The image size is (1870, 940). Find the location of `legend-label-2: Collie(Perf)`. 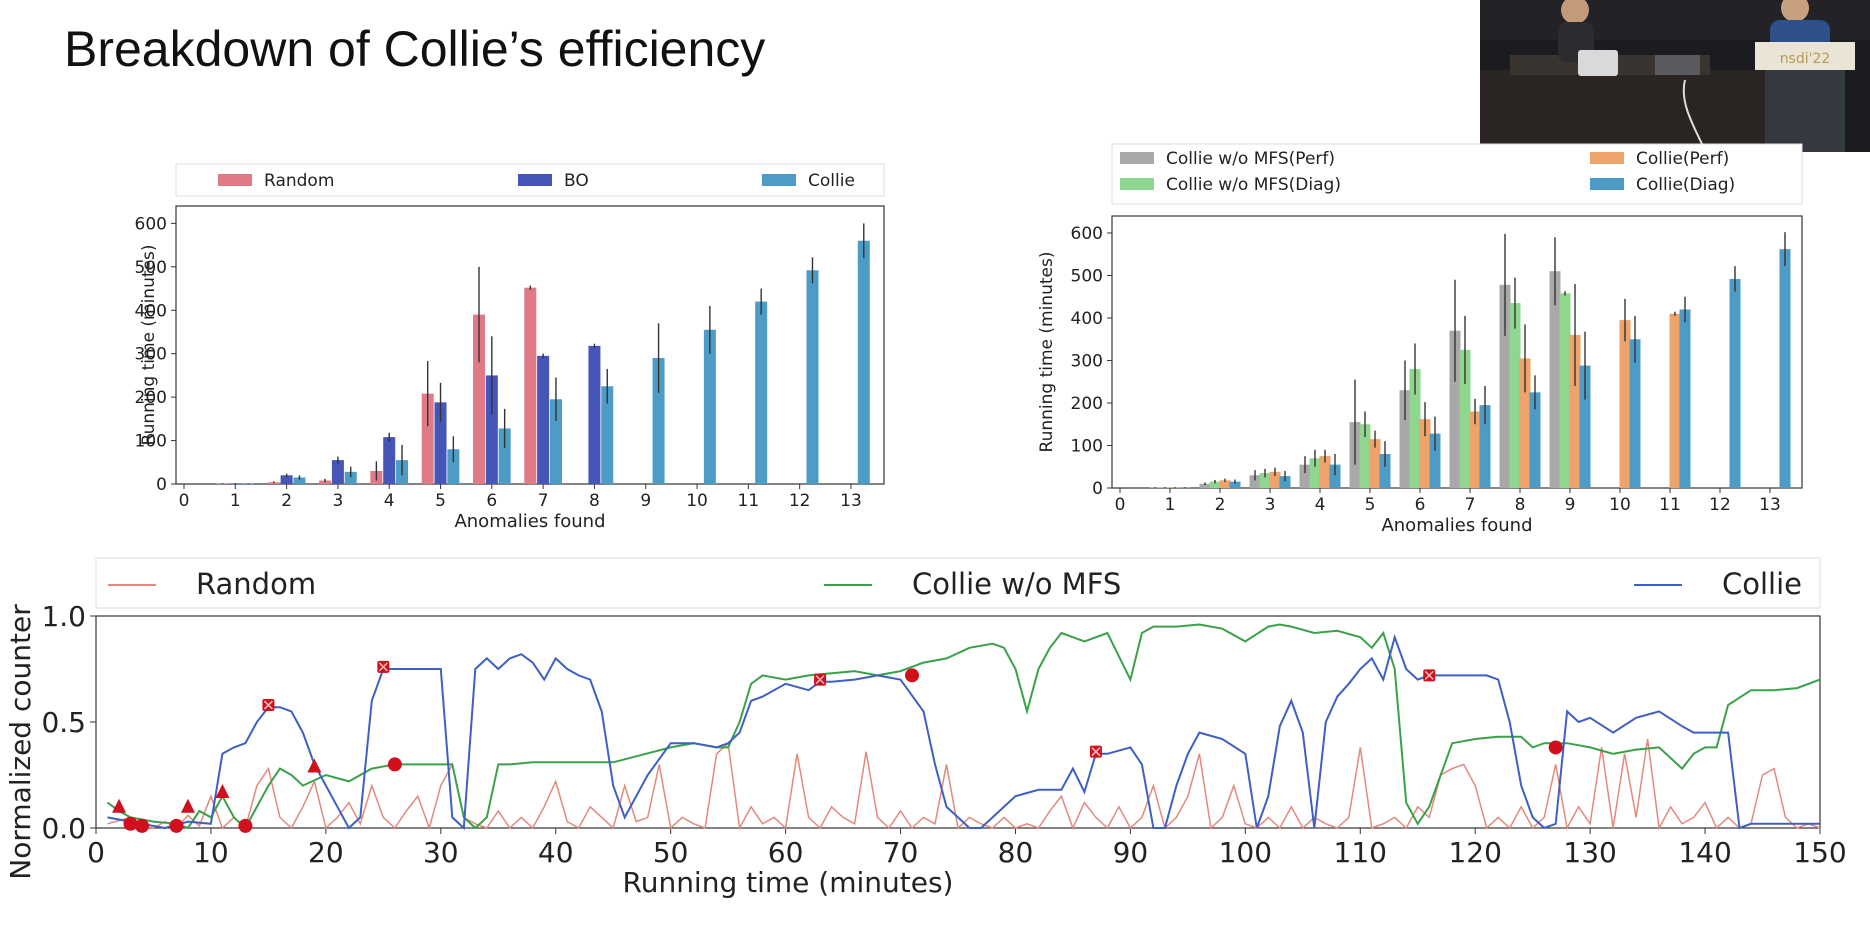

legend-label-2: Collie(Perf) is located at coordinates (1682, 159).